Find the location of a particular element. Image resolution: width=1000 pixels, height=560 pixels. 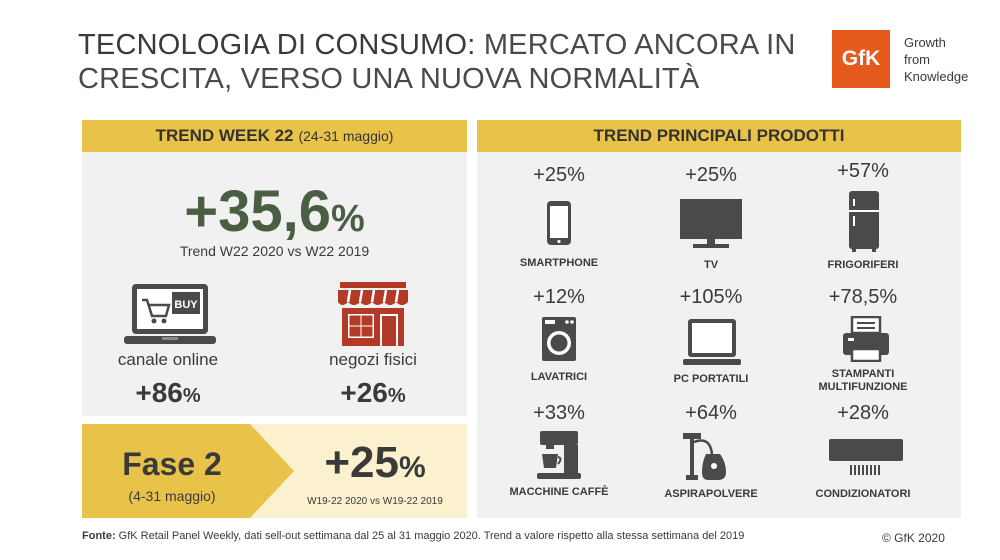

tagline-line-3: Knowledge is located at coordinates (936, 76).